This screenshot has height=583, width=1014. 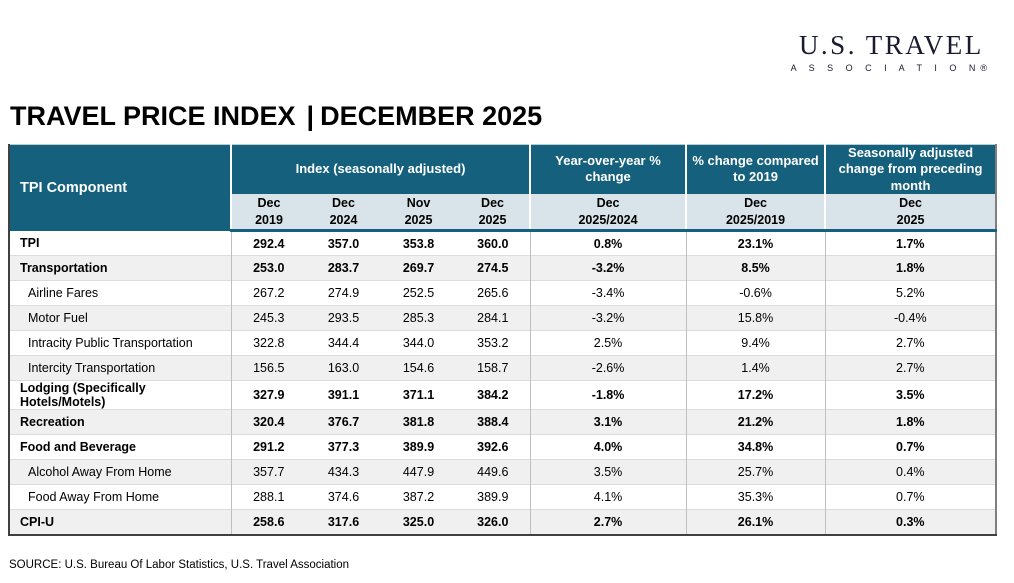 I want to click on value-cell: 317.6, so click(x=343, y=522).